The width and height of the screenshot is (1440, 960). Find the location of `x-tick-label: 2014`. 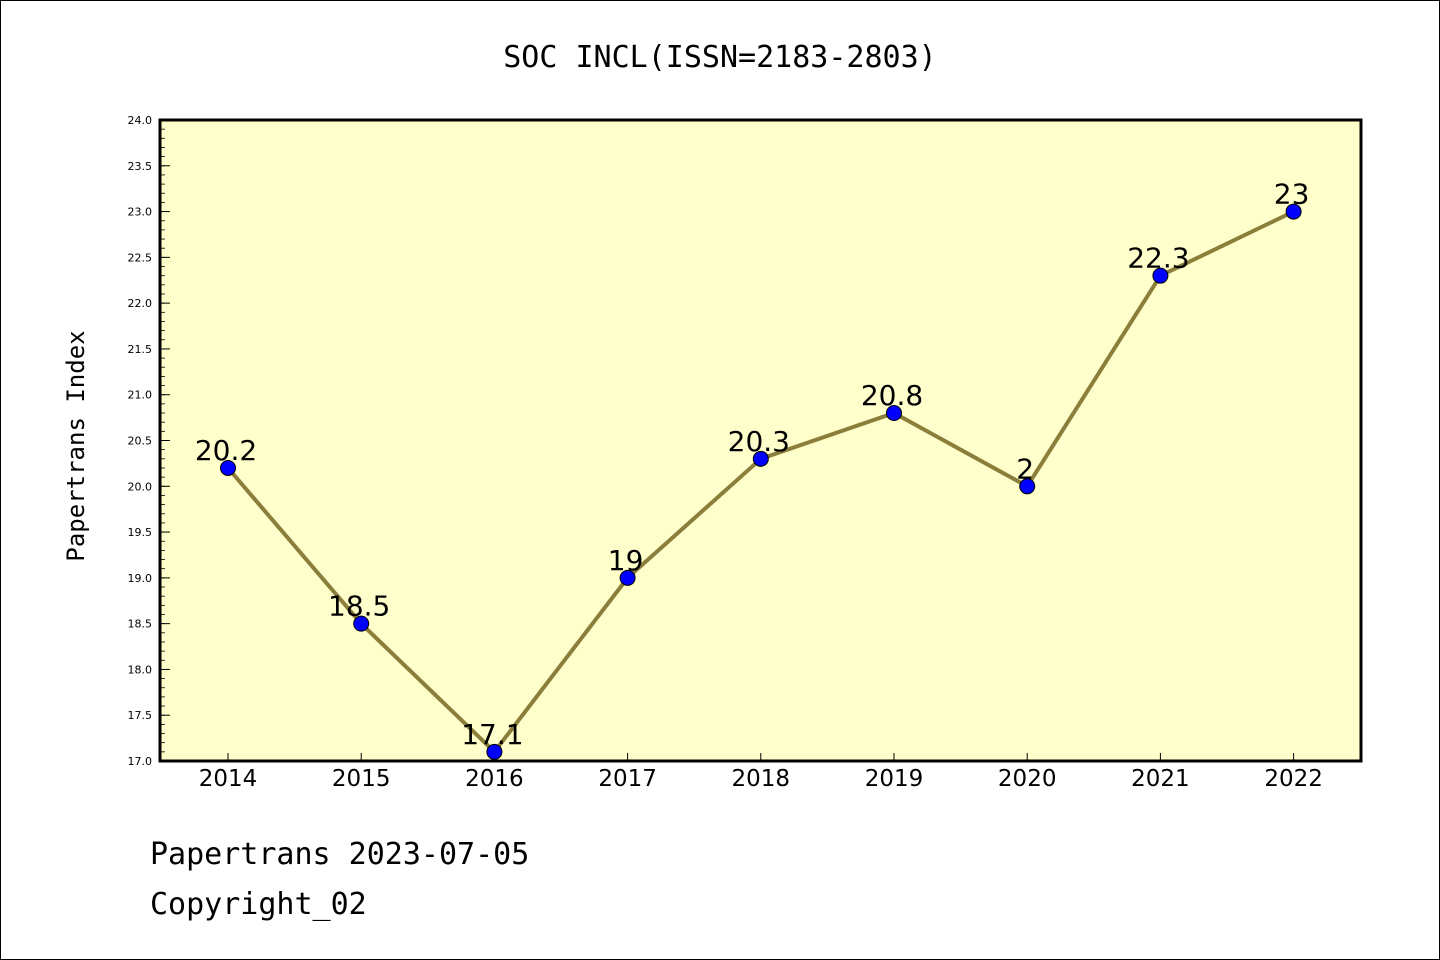

x-tick-label: 2014 is located at coordinates (228, 779).